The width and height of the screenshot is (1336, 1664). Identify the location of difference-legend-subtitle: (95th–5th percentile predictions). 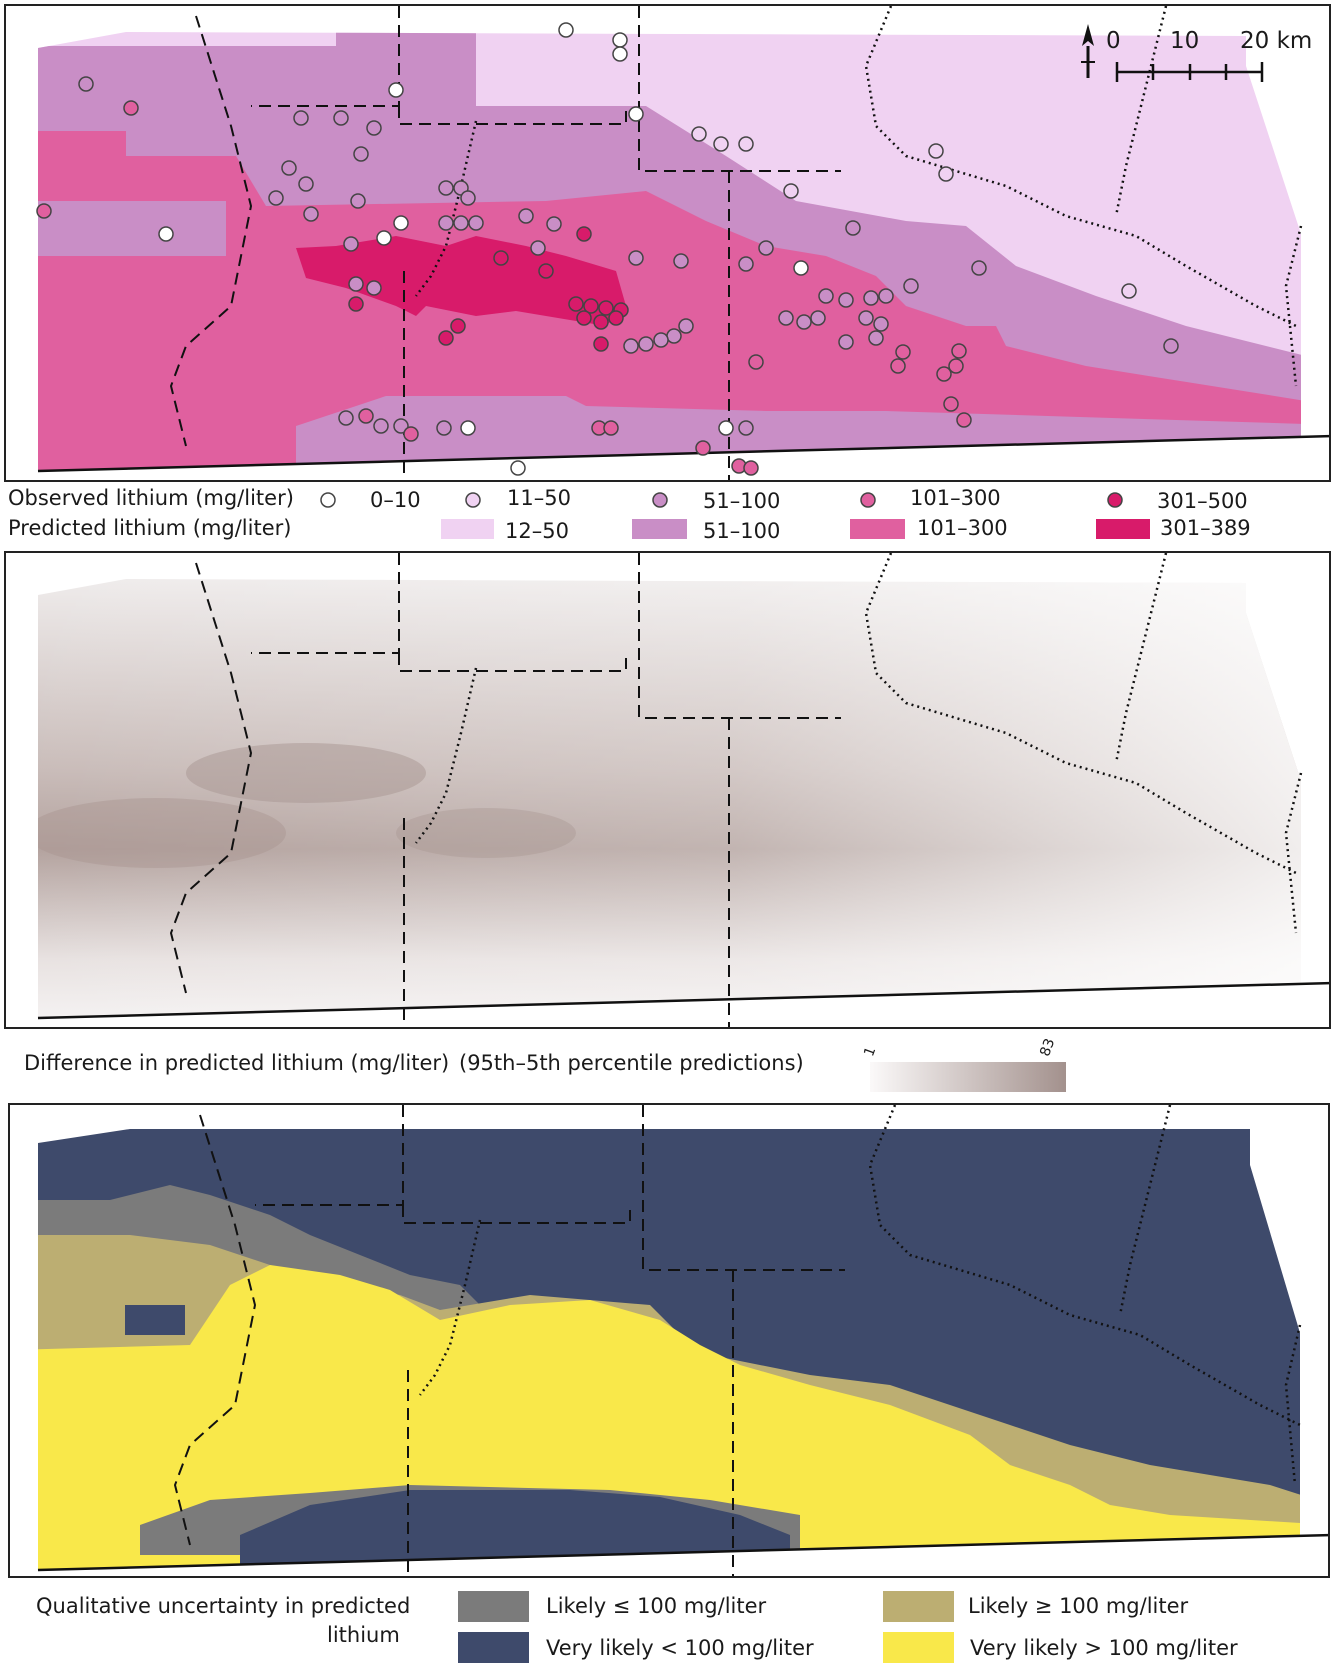
(631, 1063).